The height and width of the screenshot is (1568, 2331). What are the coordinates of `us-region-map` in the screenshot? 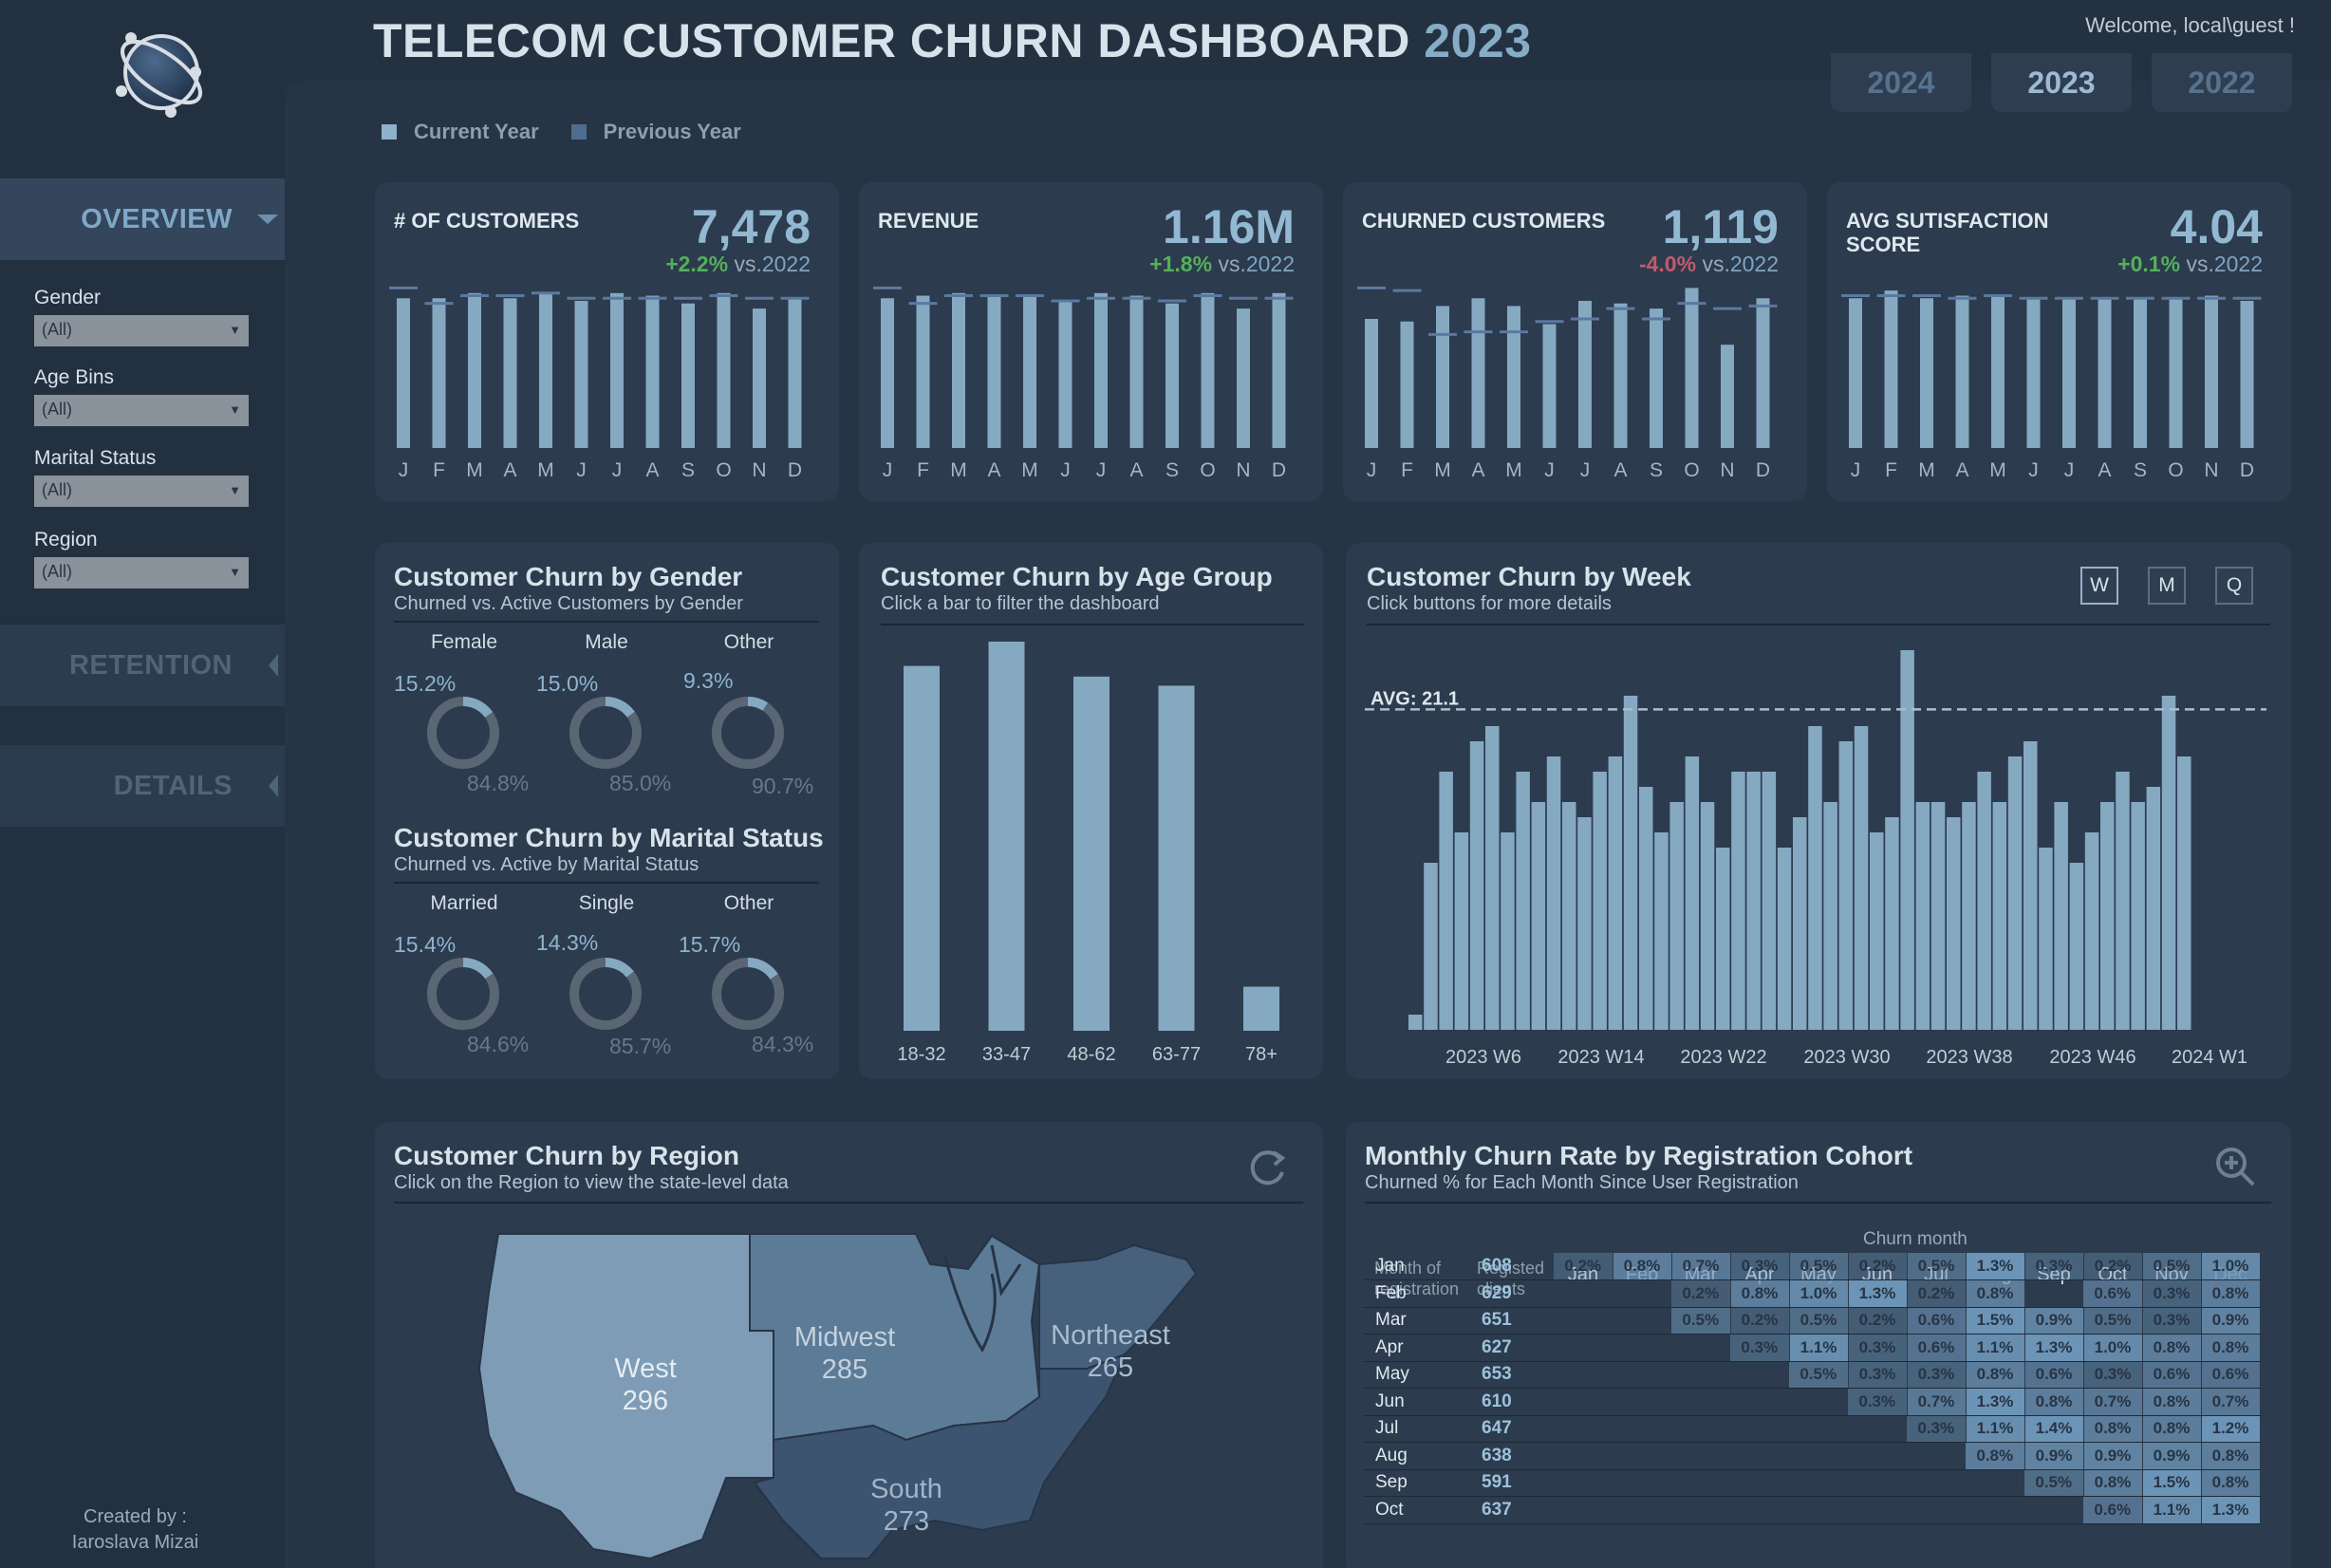 It's located at (849, 1387).